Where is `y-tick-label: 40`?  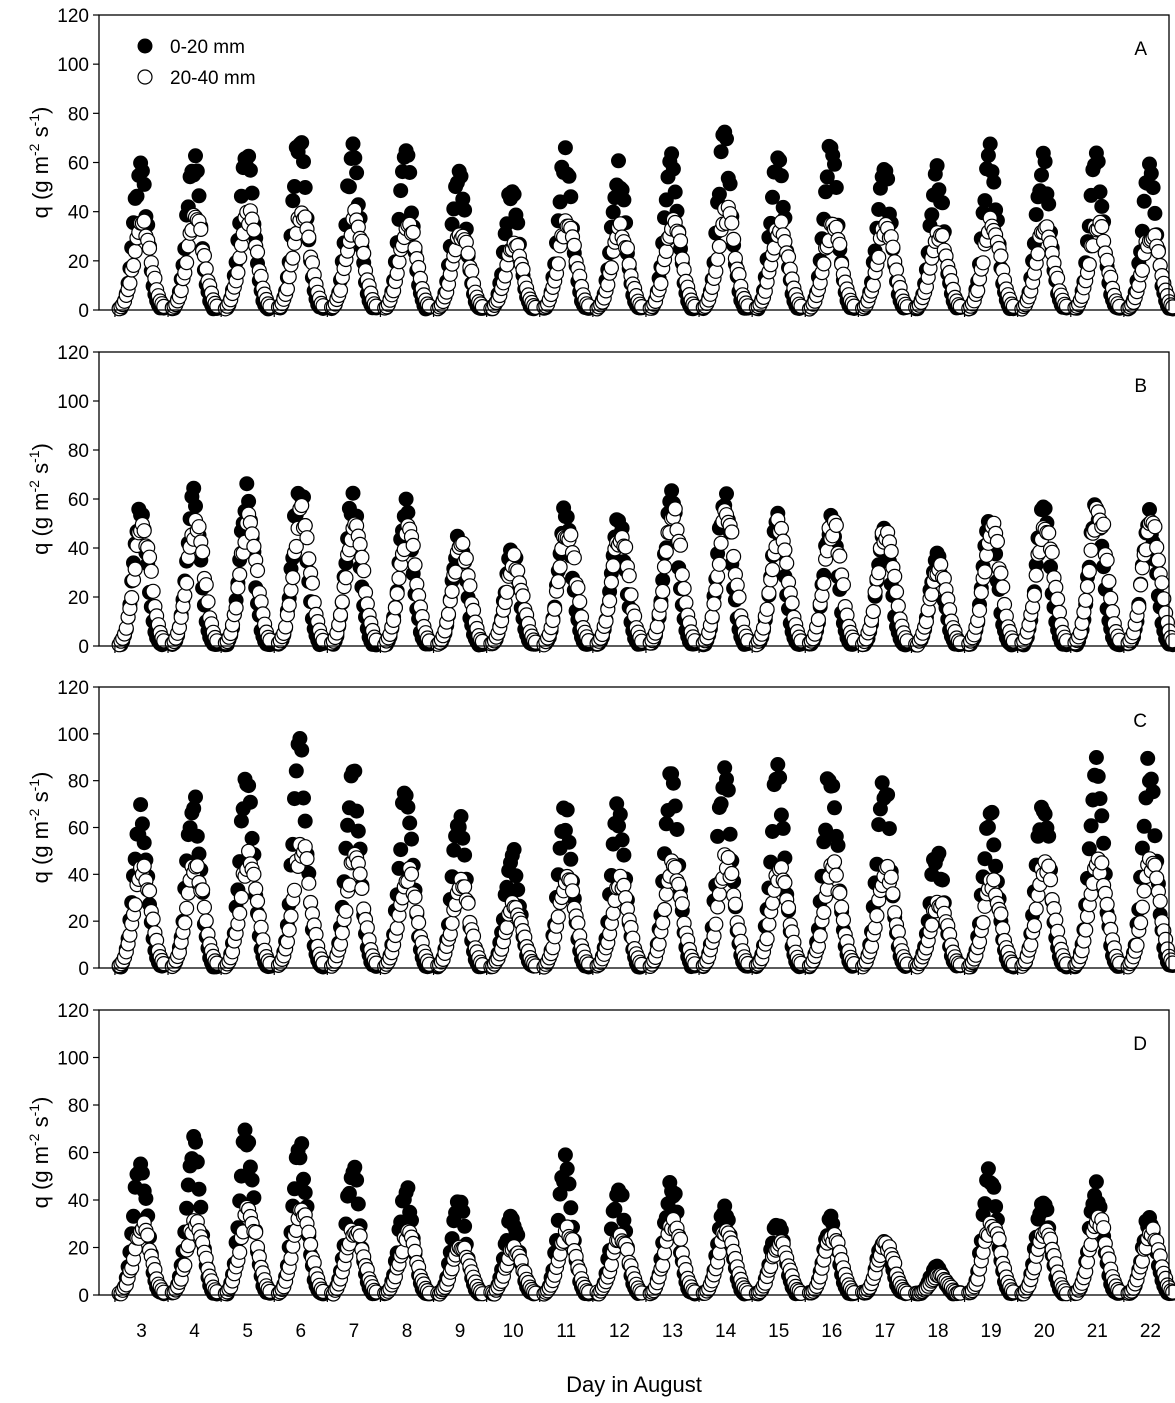
y-tick-label: 40 is located at coordinates (78, 875).